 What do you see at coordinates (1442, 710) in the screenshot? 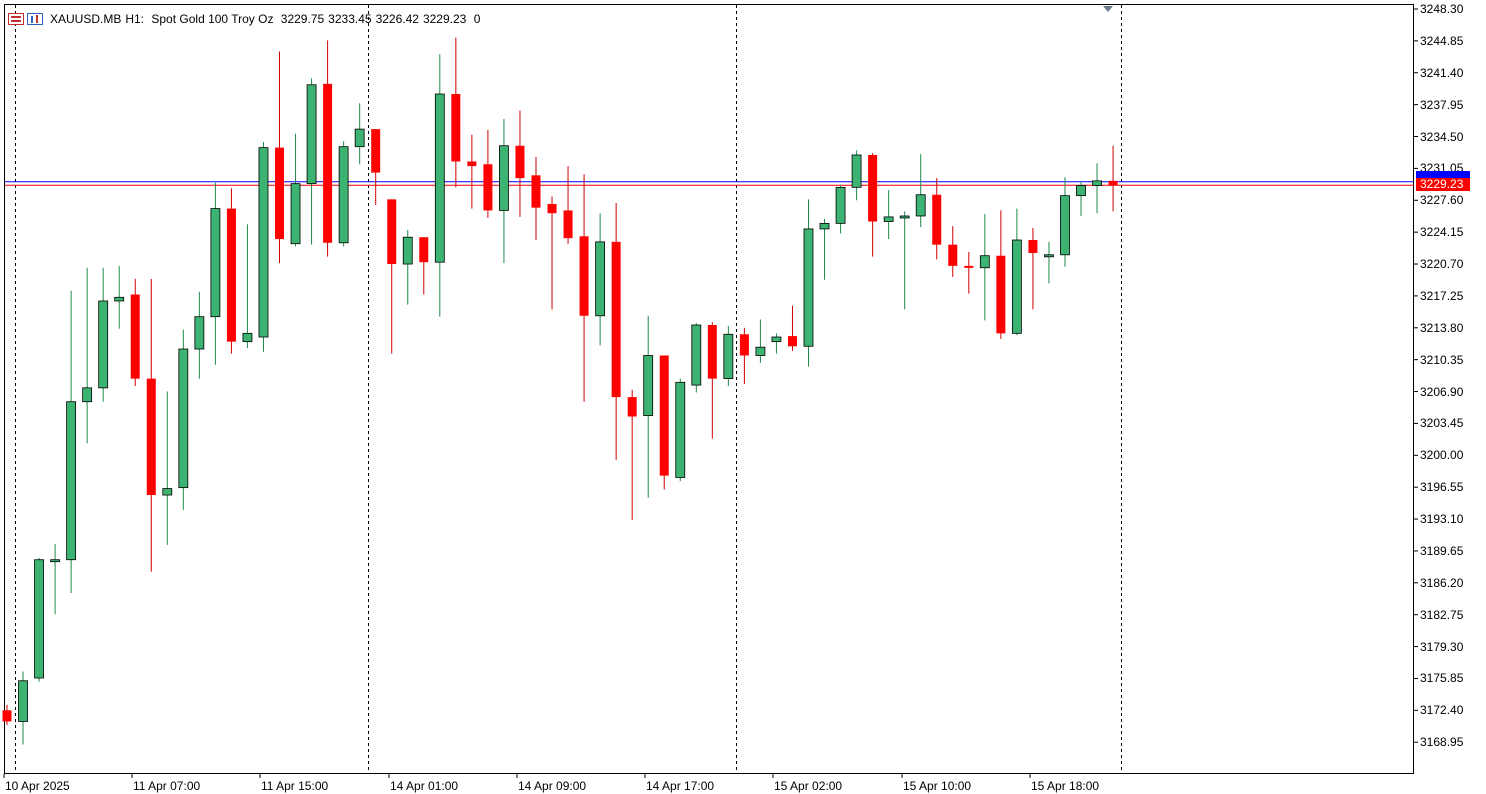
I see `price-tick-label: 3172.40` at bounding box center [1442, 710].